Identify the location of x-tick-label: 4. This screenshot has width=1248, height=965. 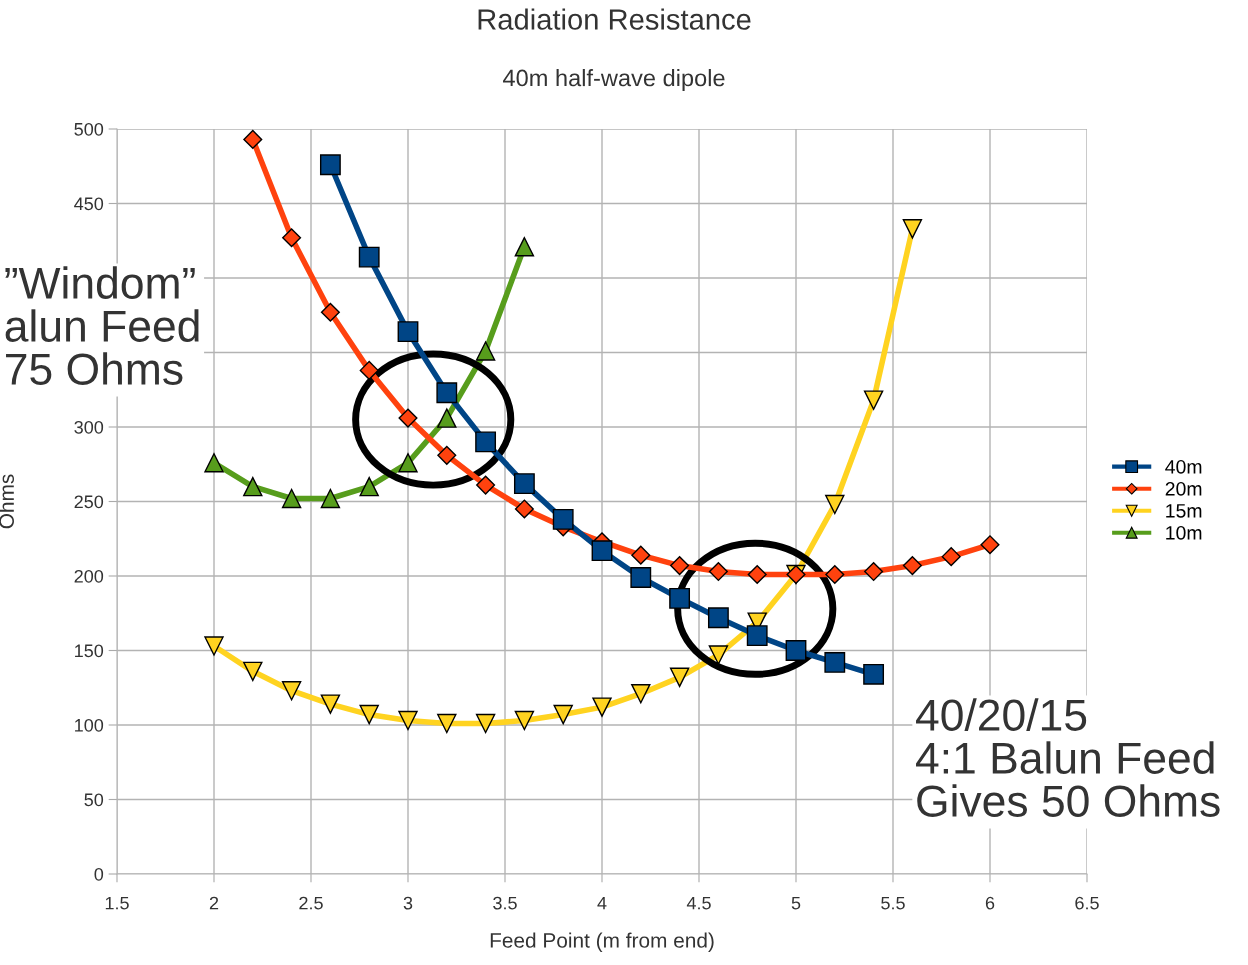
(602, 903).